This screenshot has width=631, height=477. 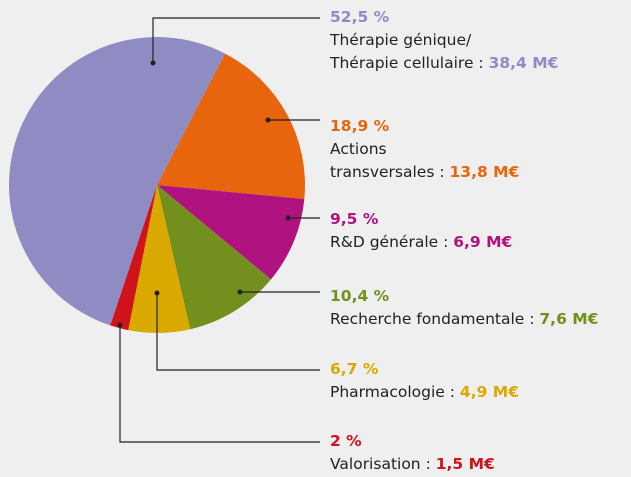 What do you see at coordinates (523, 63) in the screenshot?
I see `amount-label: 38,4 M€` at bounding box center [523, 63].